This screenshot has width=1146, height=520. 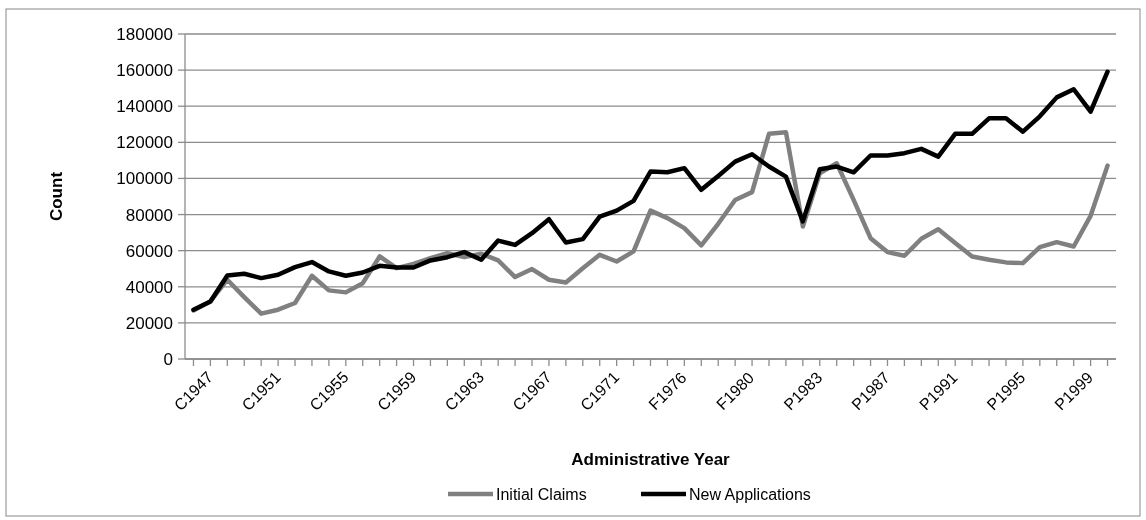 I want to click on y-tick-label: 100000, so click(x=144, y=179).